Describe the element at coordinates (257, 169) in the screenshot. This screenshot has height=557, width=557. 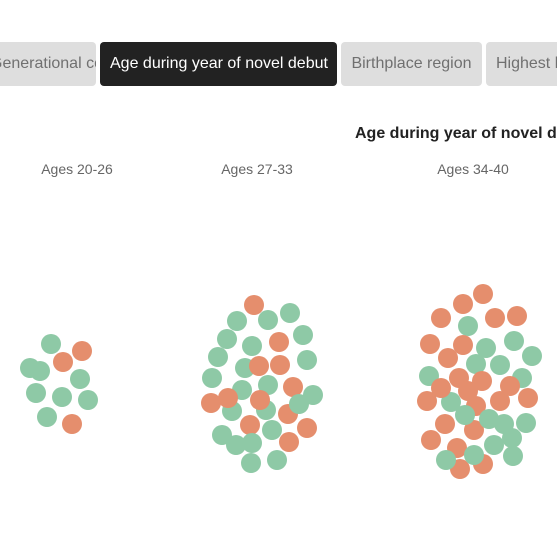
I see `group-label-ages-27-33: Ages 27-33` at that location.